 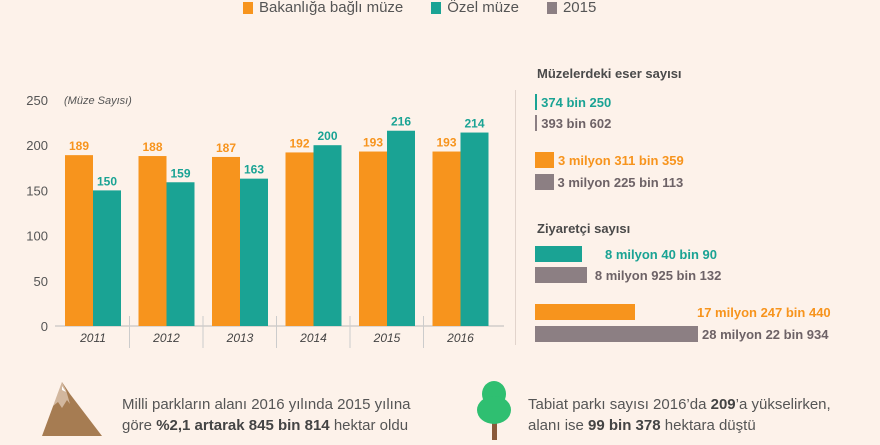 I want to click on x-tick-label: 2014, so click(x=313, y=338).